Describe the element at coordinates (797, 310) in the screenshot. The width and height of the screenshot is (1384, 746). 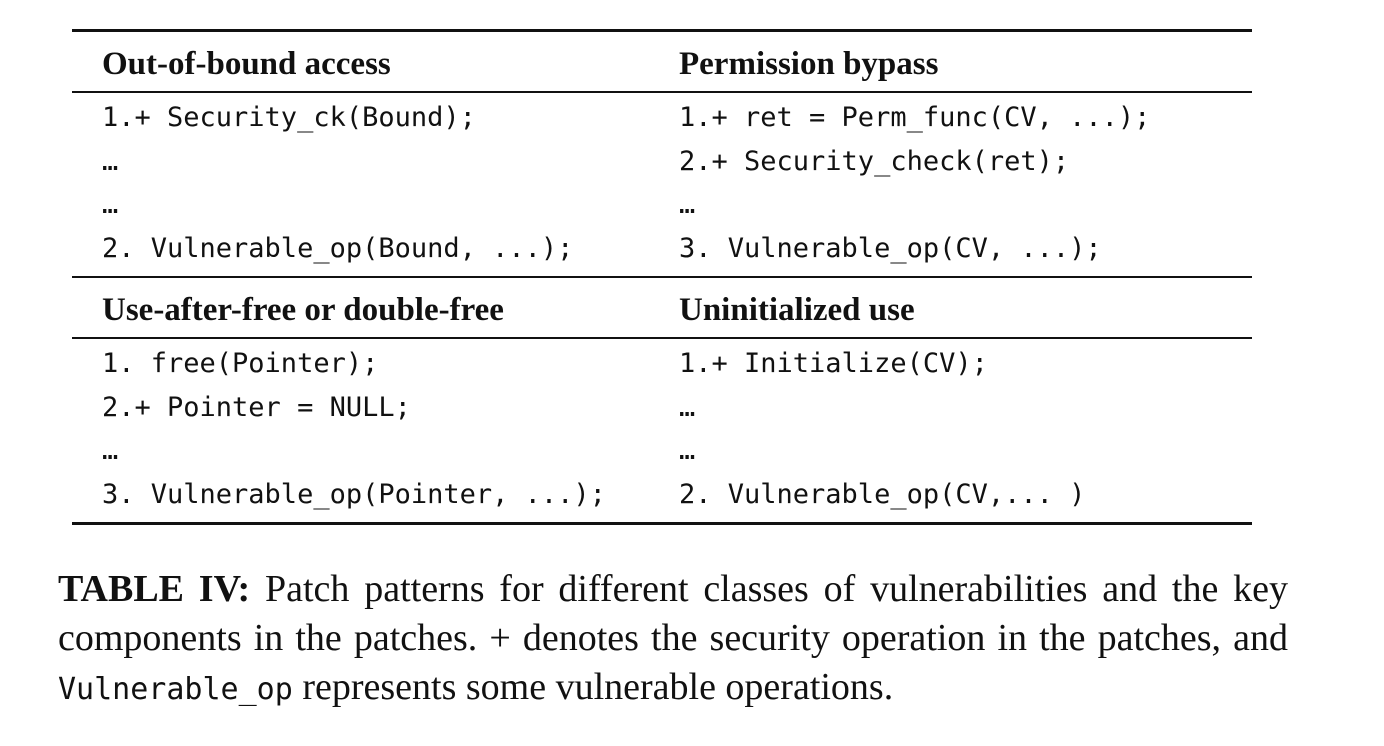
I see `column-title-uninitialized-use: Uninitialized use` at that location.